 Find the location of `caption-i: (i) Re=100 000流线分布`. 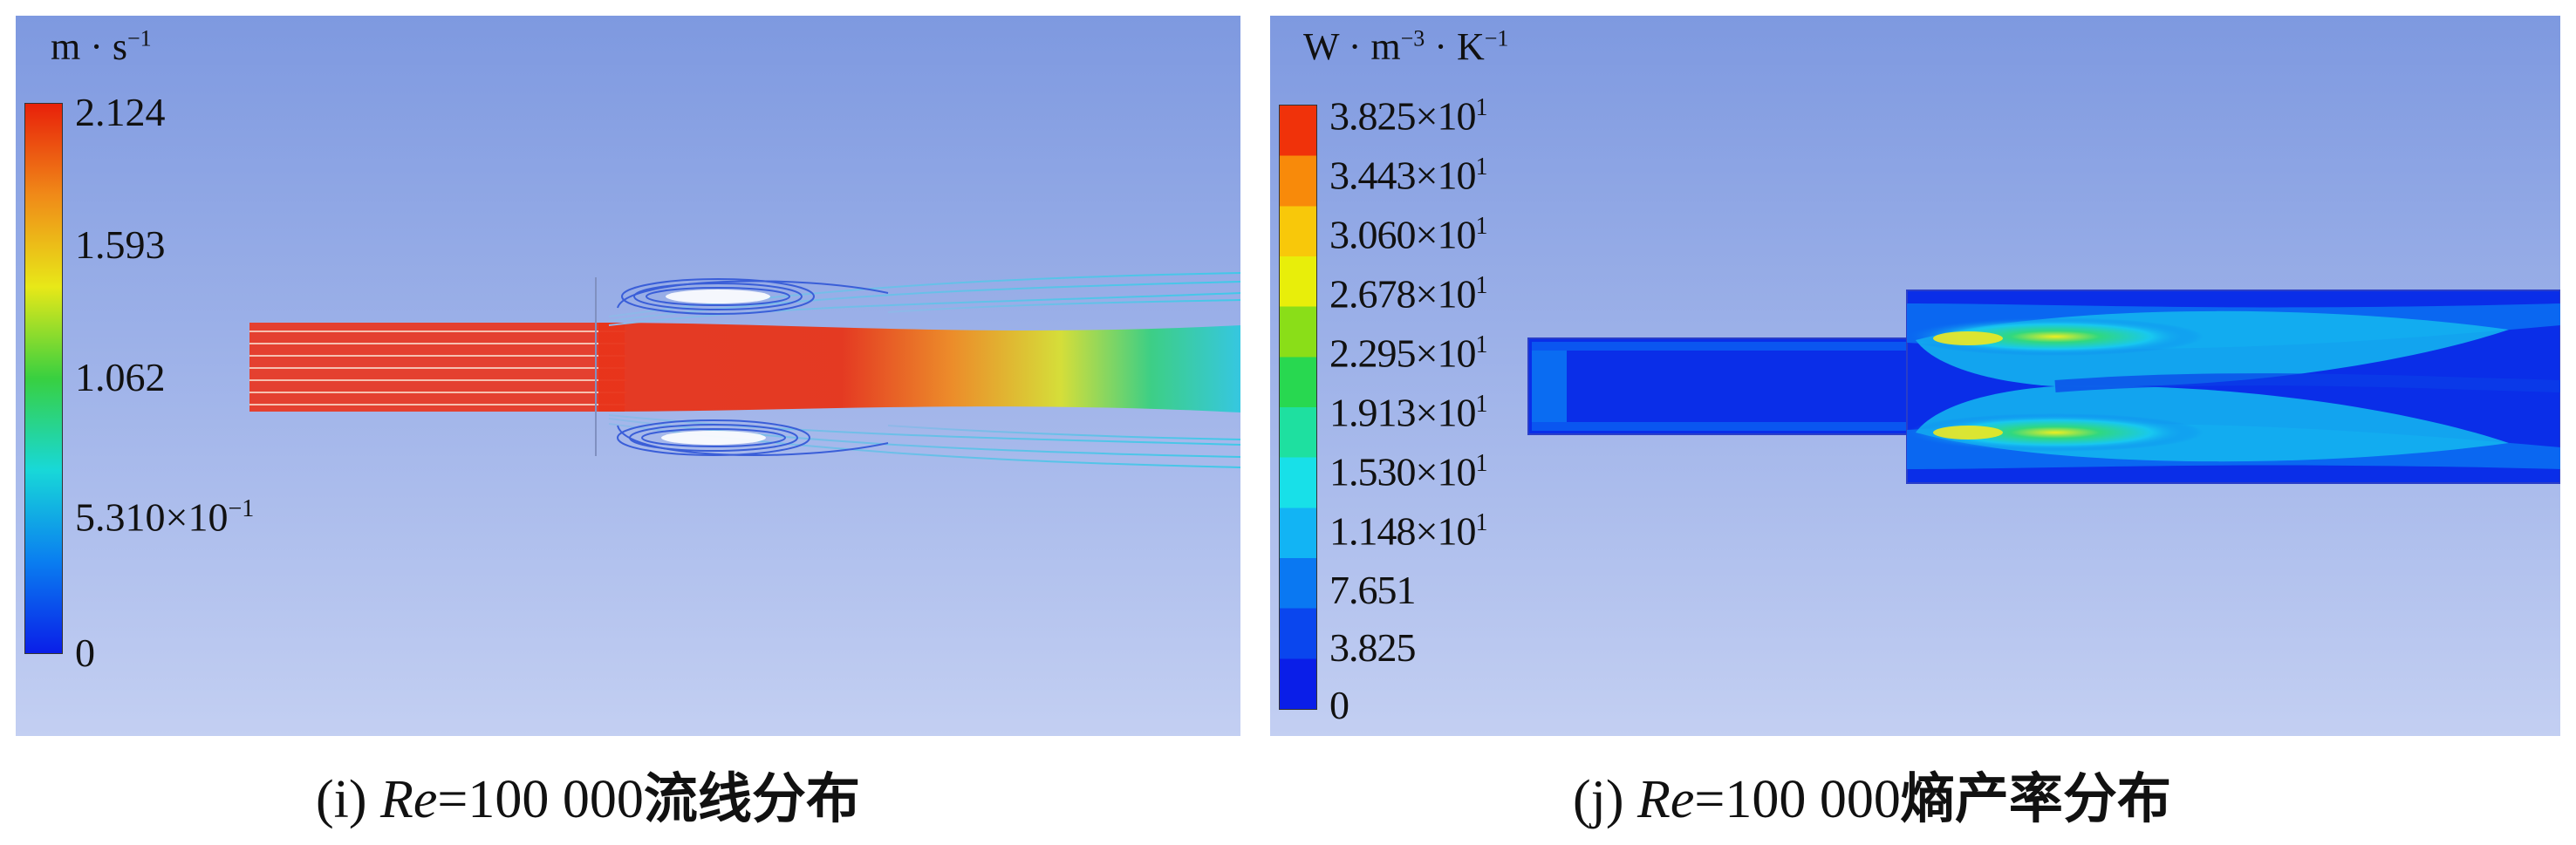

caption-i: (i) Re=100 000流线分布 is located at coordinates (588, 799).